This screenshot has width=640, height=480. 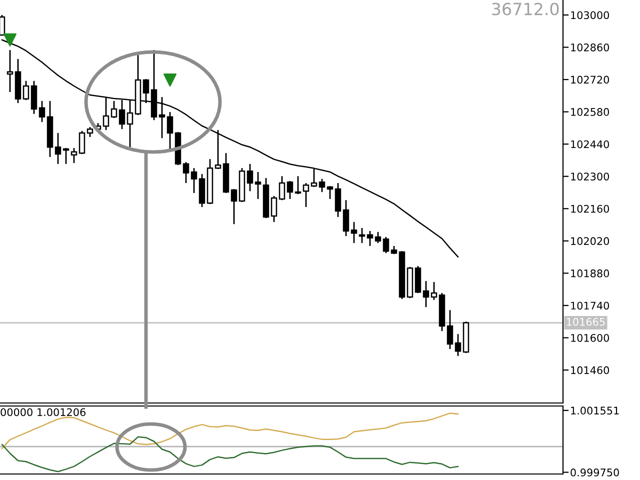 What do you see at coordinates (594, 472) in the screenshot?
I see `y-tick-label: 0.999750` at bounding box center [594, 472].